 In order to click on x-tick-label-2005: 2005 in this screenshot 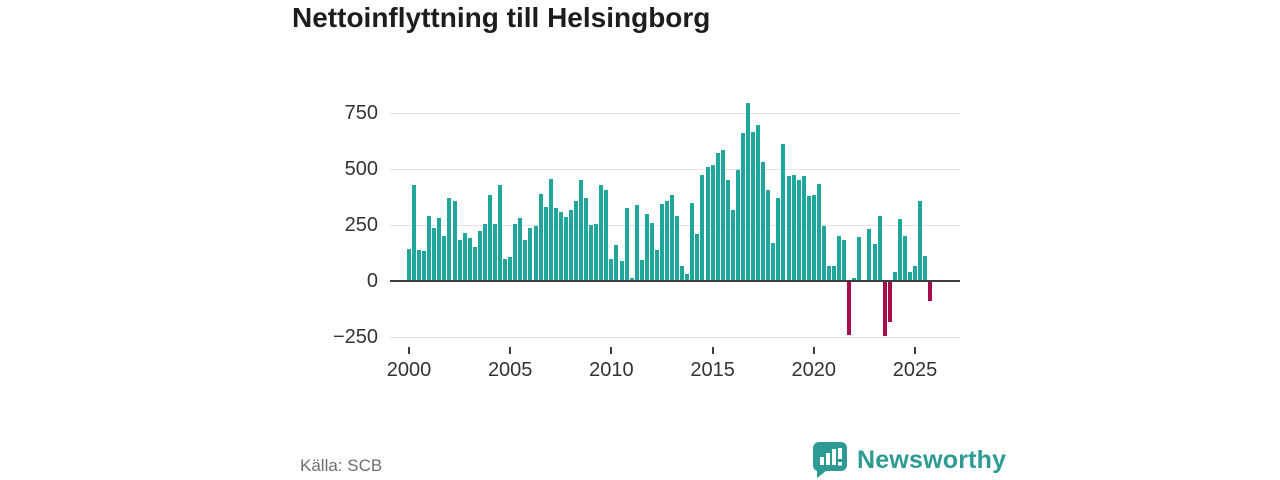, I will do `click(510, 370)`.